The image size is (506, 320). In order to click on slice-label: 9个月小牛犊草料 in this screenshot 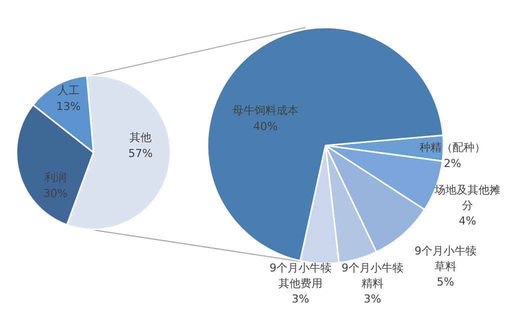, I will do `click(445, 258)`.